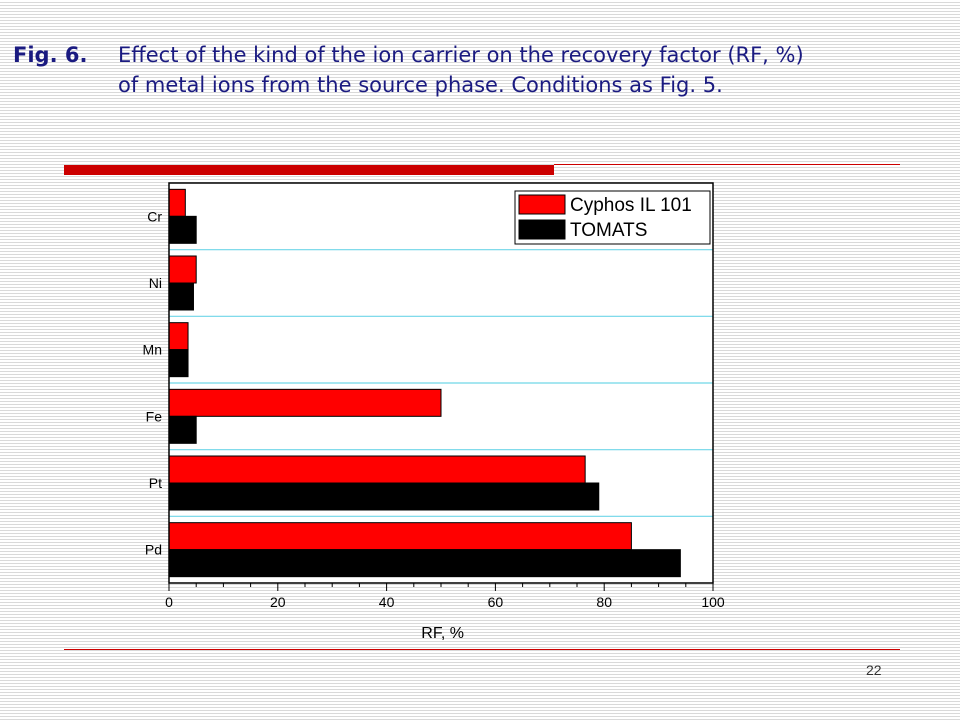 This screenshot has height=720, width=960. Describe the element at coordinates (631, 205) in the screenshot. I see `legend-label-series-1: Cyphos IL 101` at that location.